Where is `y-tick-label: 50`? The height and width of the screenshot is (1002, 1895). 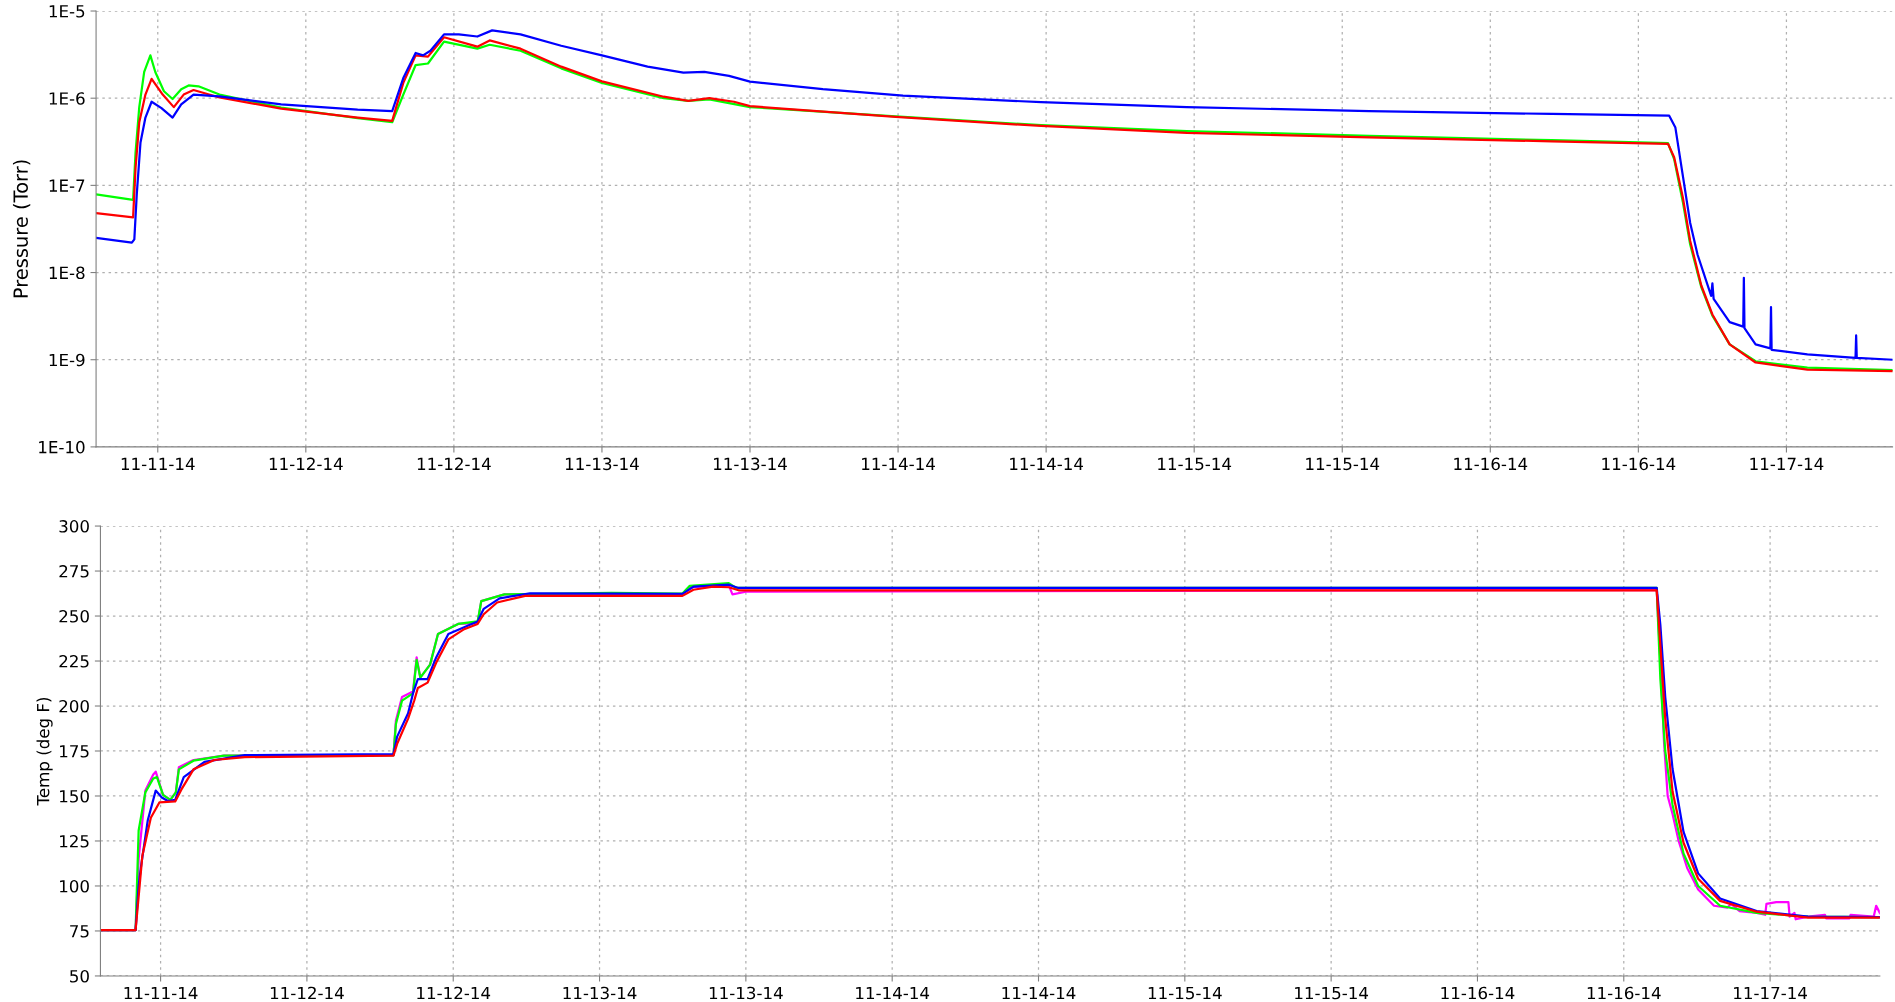
y-tick-label: 50 is located at coordinates (79, 976).